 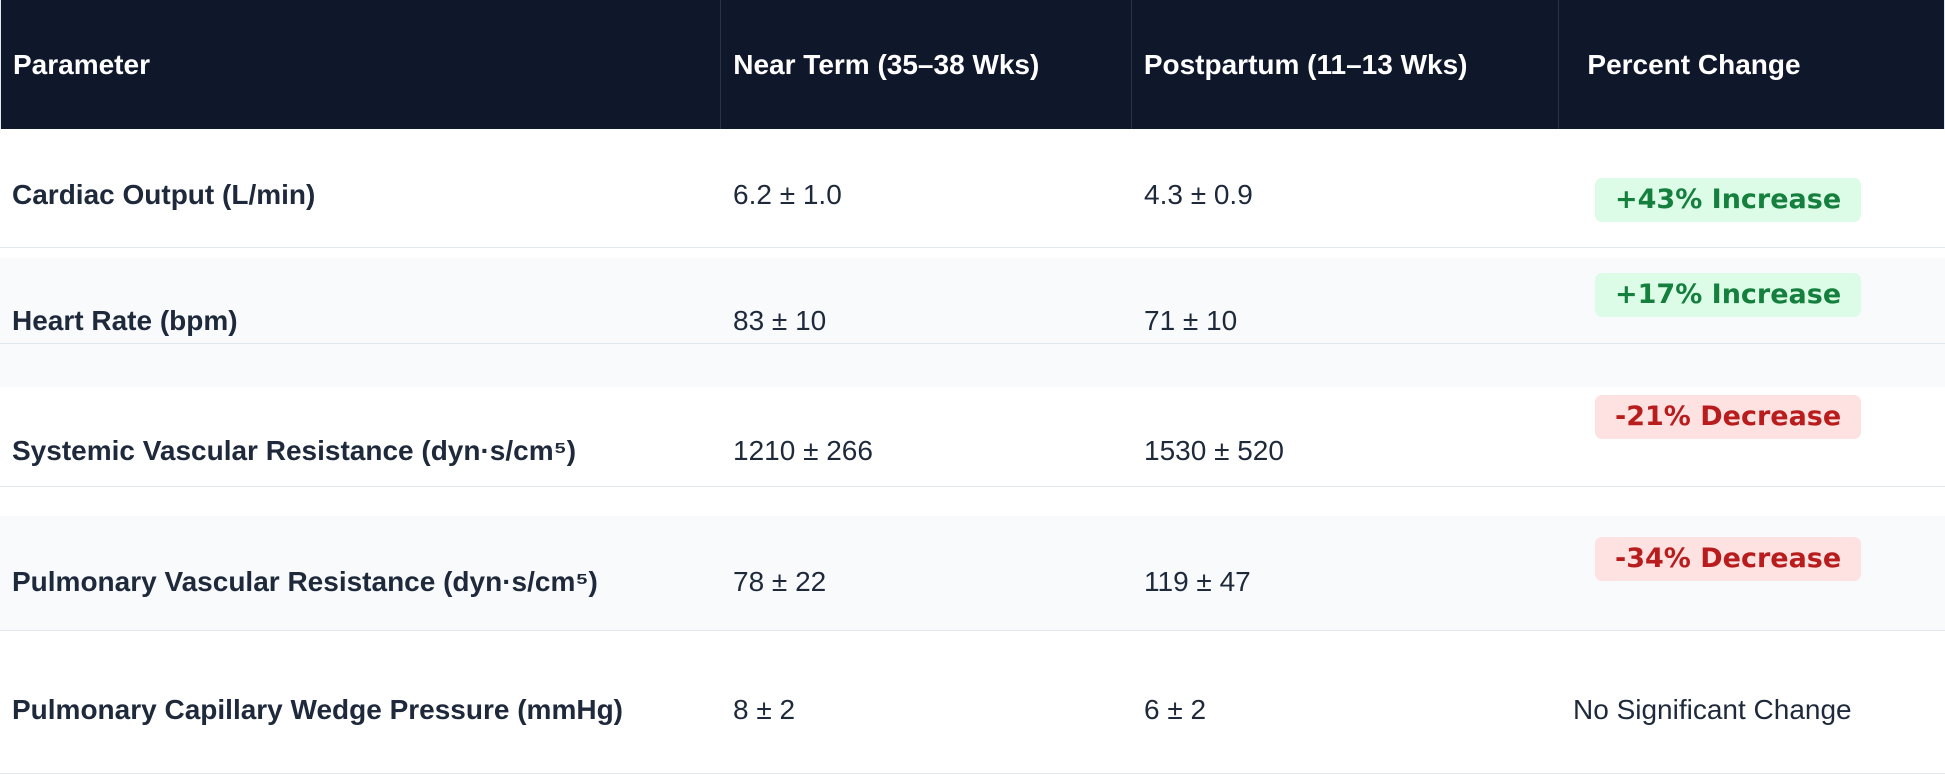 I want to click on row-percent-change-text: No Significant Change, so click(x=1712, y=709).